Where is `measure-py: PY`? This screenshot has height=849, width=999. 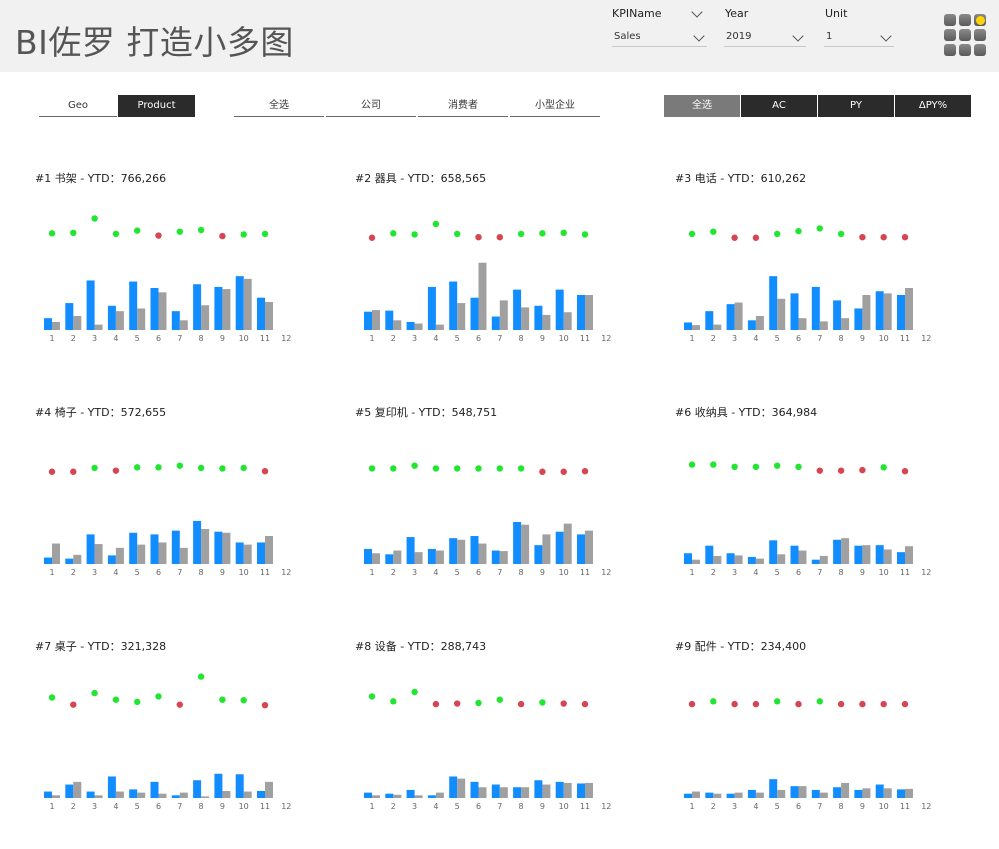 measure-py: PY is located at coordinates (856, 106).